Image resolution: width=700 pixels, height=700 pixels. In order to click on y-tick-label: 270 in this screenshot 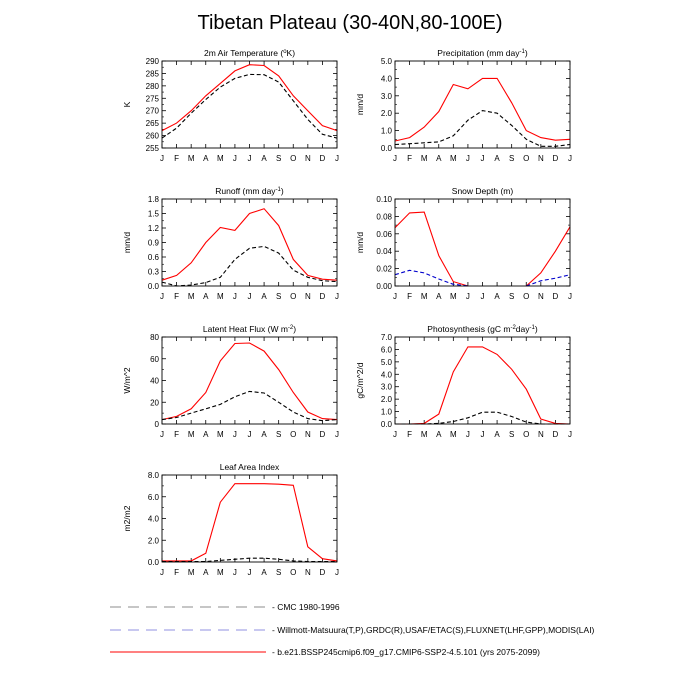, I will do `click(153, 111)`.